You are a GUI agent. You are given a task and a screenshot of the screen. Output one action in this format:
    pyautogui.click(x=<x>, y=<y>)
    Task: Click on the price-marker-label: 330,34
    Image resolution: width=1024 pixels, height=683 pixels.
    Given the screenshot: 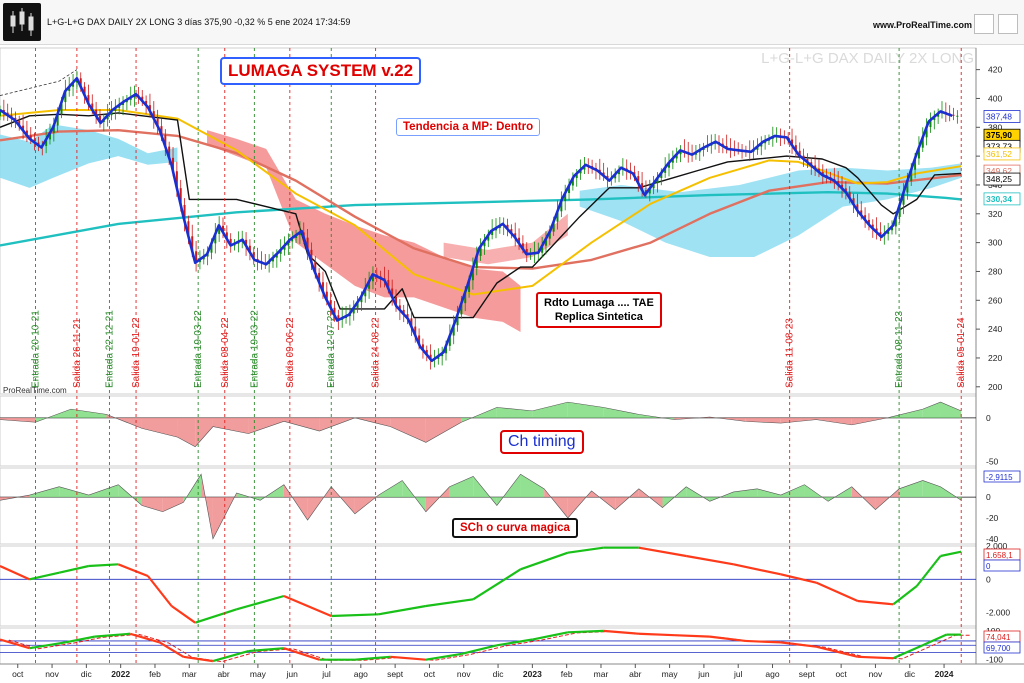 What is the action you would take?
    pyautogui.click(x=999, y=199)
    